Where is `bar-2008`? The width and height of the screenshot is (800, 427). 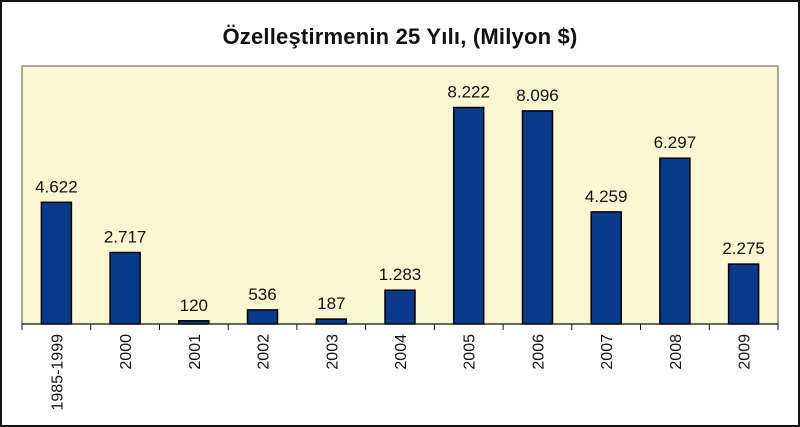 bar-2008 is located at coordinates (675, 241).